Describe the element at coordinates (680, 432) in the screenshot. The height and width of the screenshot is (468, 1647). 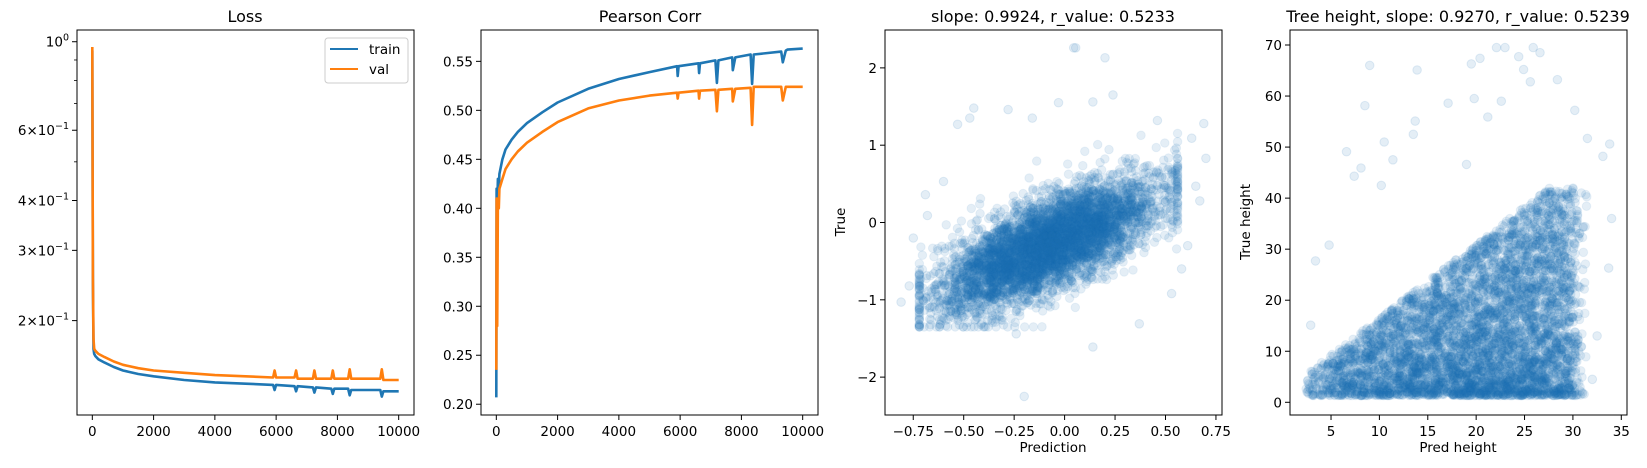
I see `x-tick-label: 6000` at that location.